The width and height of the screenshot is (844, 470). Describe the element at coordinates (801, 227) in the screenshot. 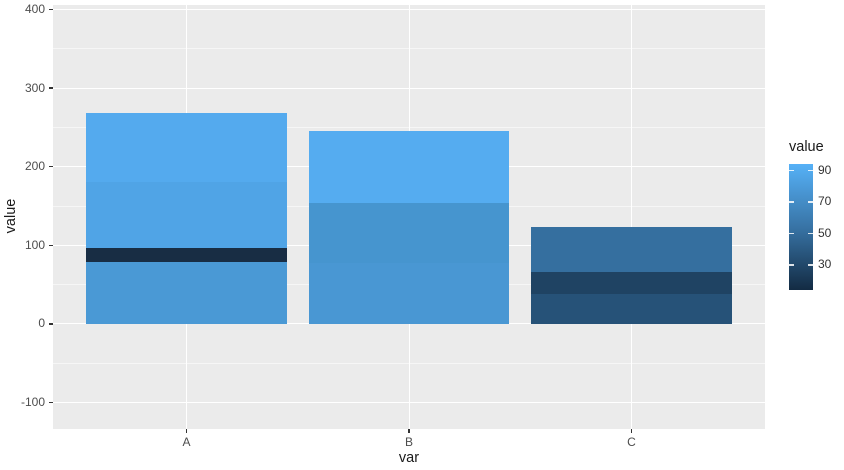

I see `legend-colorbar-gradient` at that location.